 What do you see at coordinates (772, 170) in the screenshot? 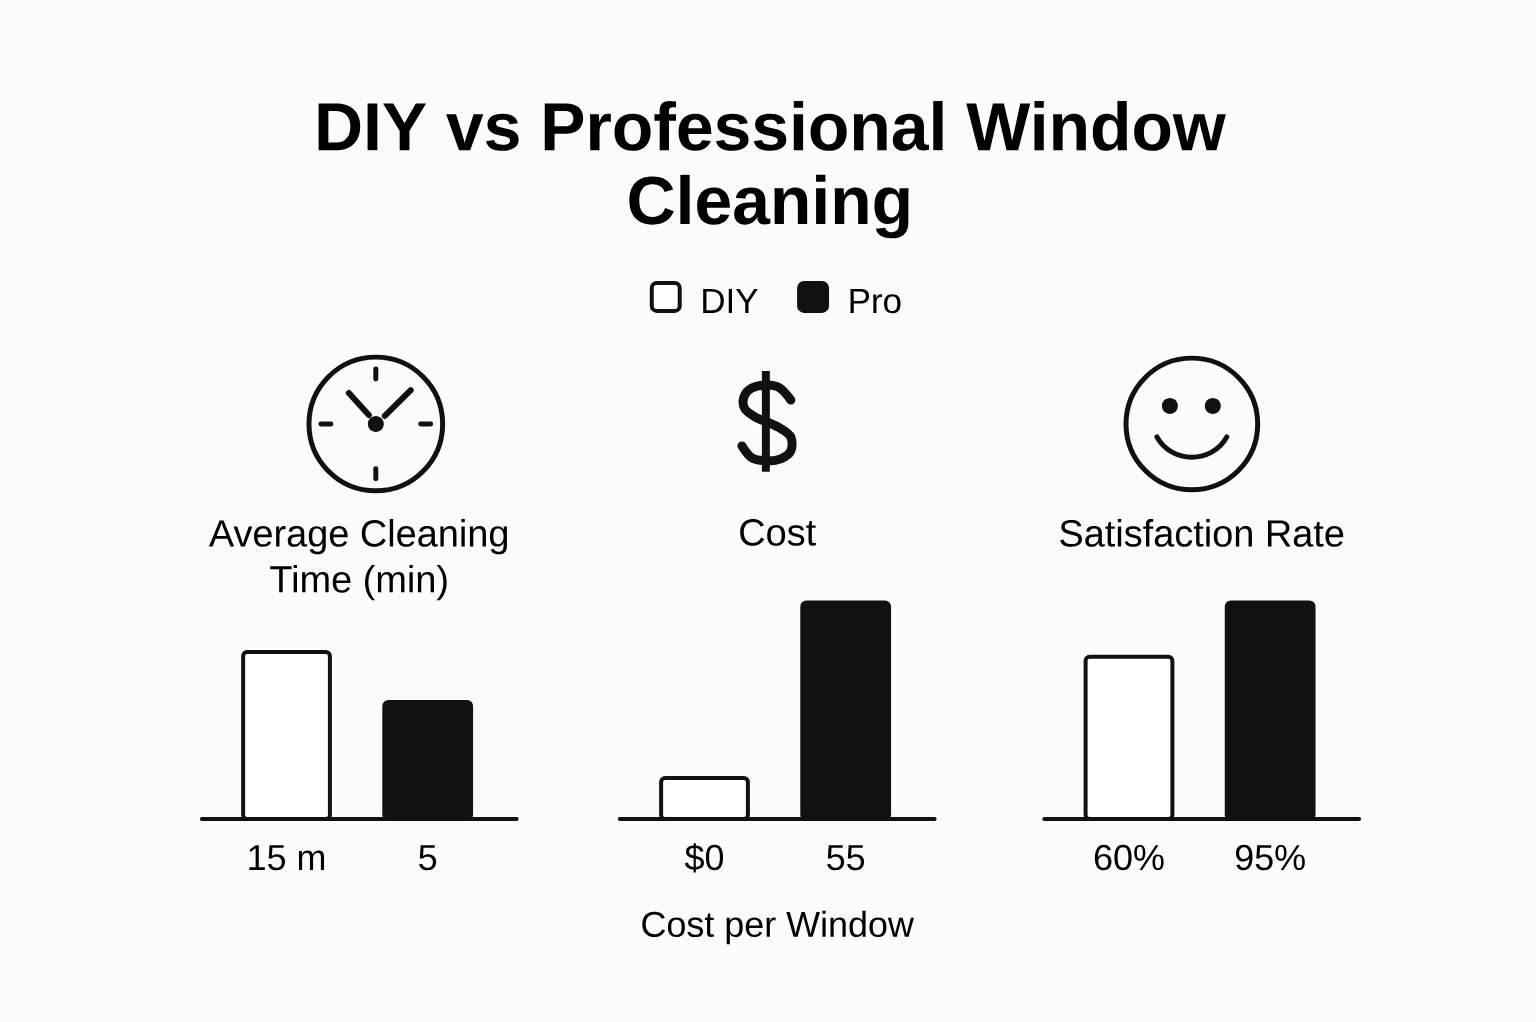
I see `text: DIY vs Professional Window Cleaning` at bounding box center [772, 170].